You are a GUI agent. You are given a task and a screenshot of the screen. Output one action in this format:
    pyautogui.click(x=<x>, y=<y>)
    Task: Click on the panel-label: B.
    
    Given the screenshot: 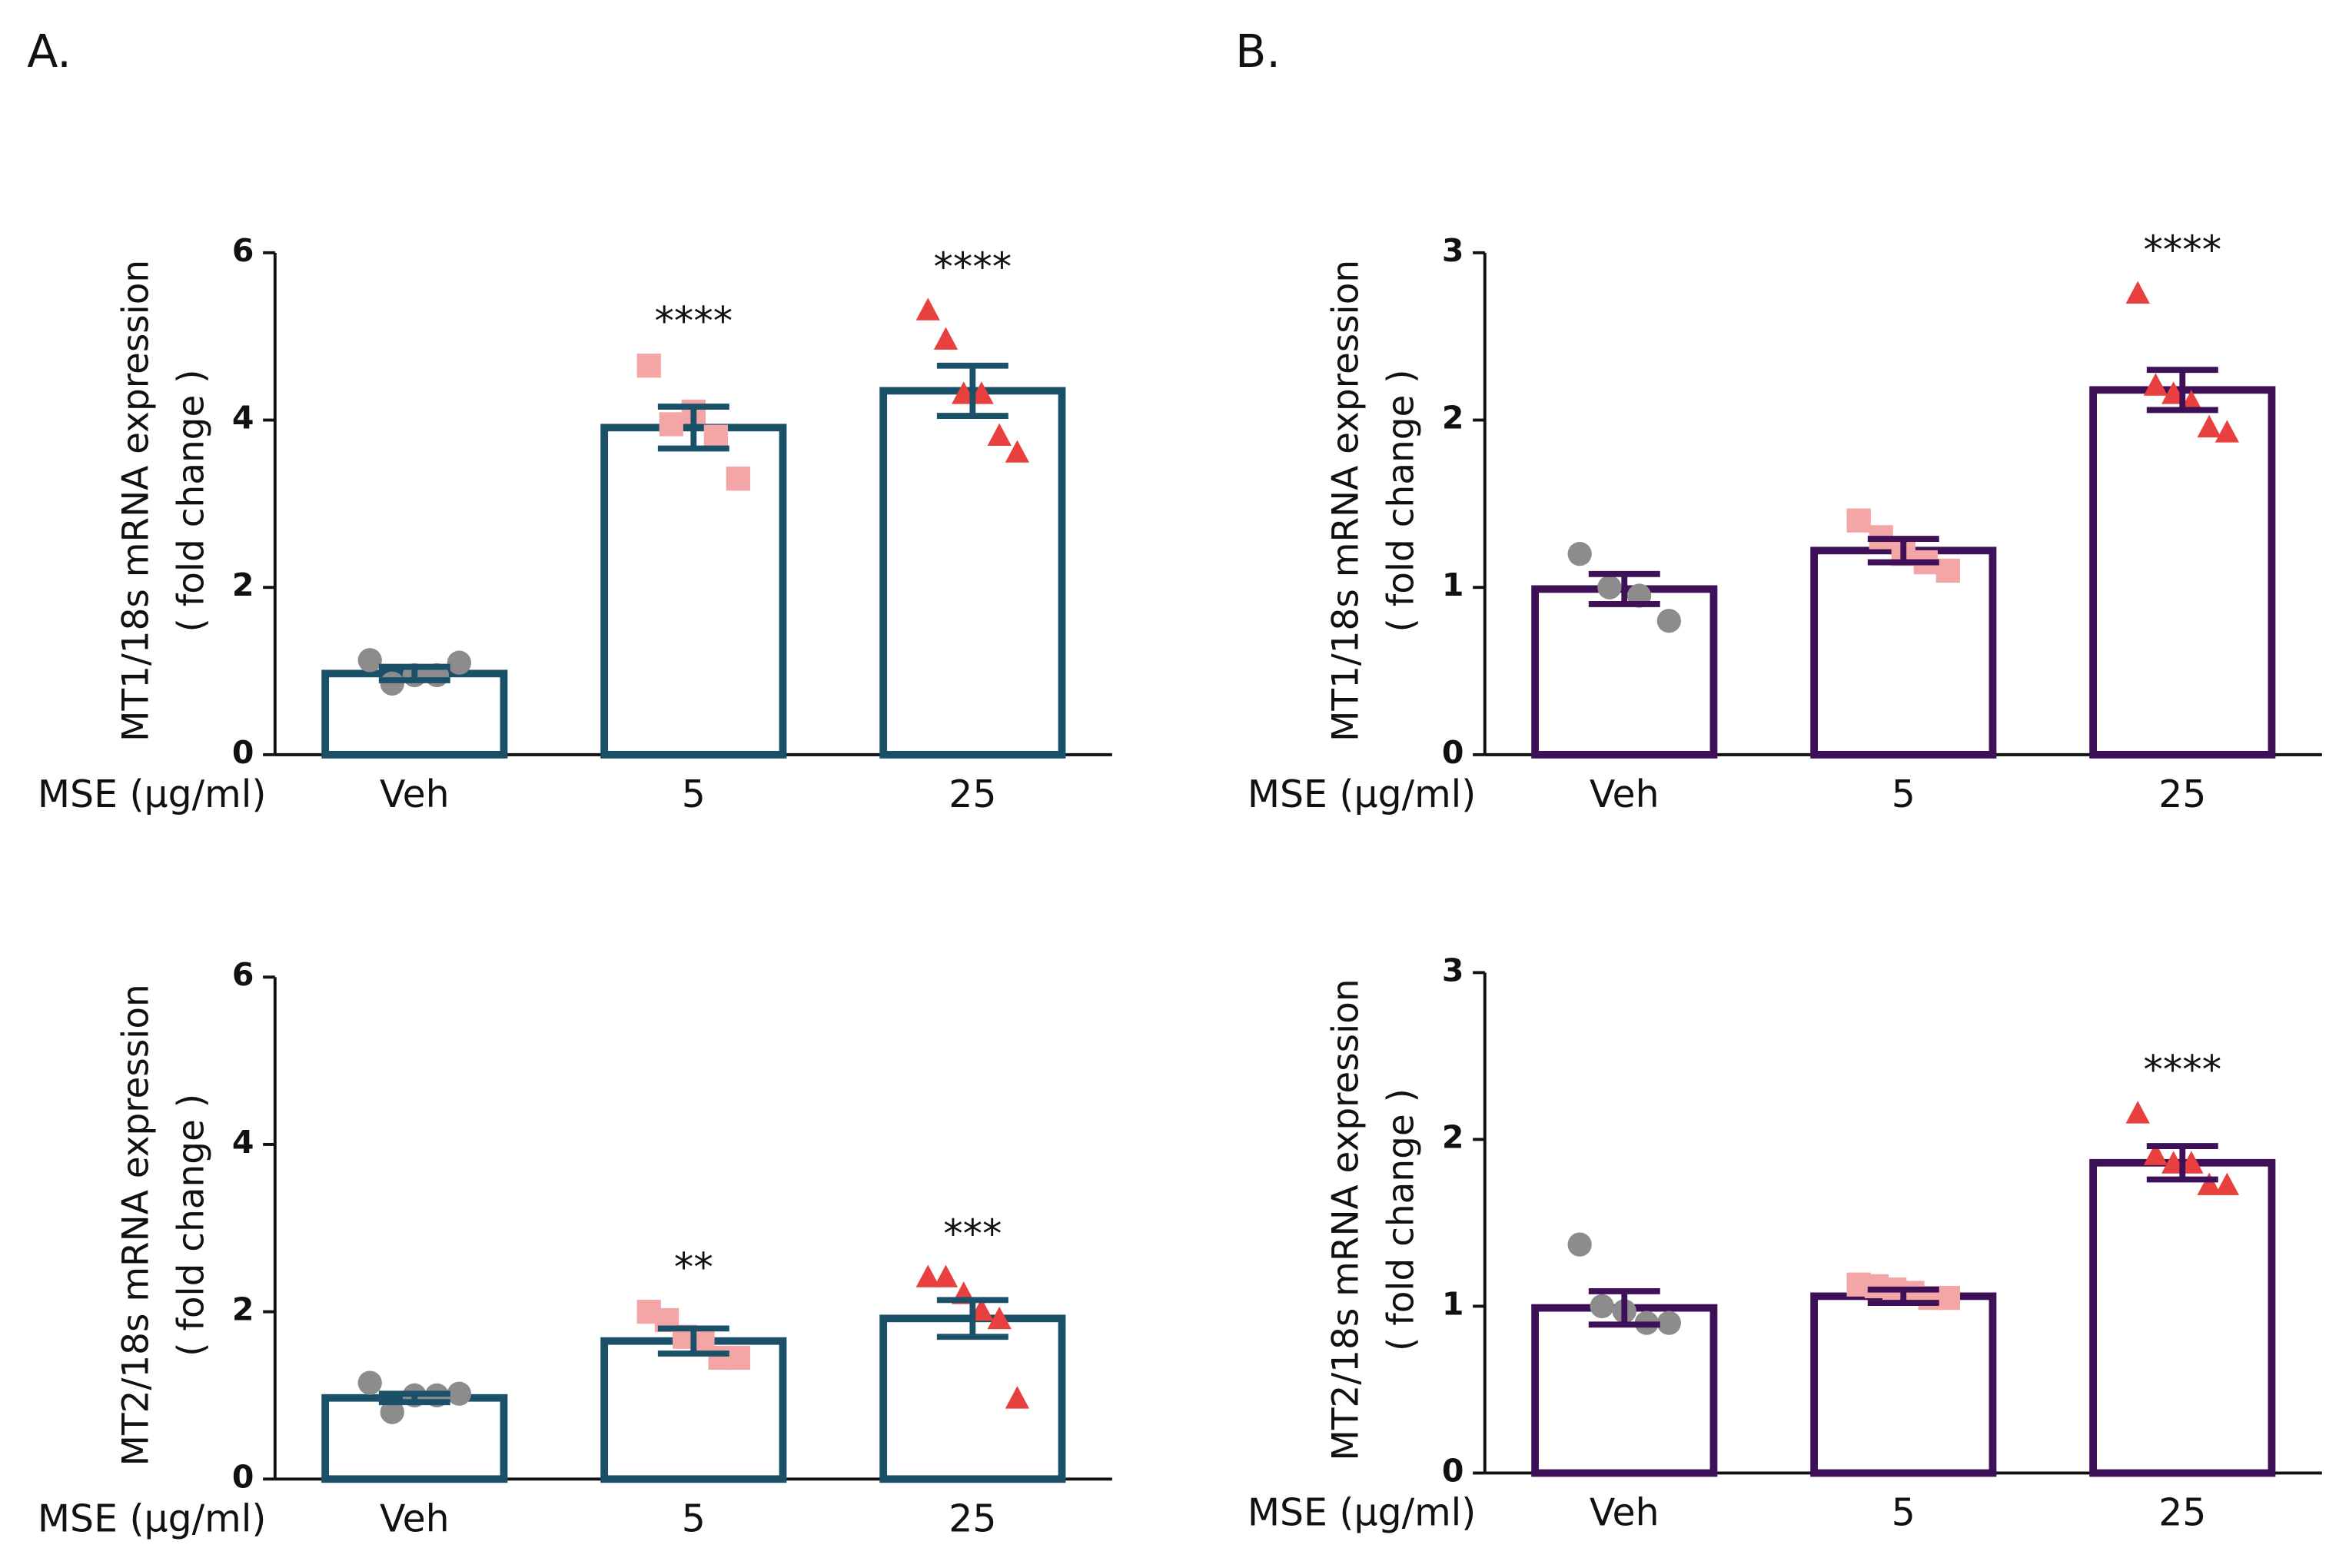 What is the action you would take?
    pyautogui.click(x=1258, y=51)
    